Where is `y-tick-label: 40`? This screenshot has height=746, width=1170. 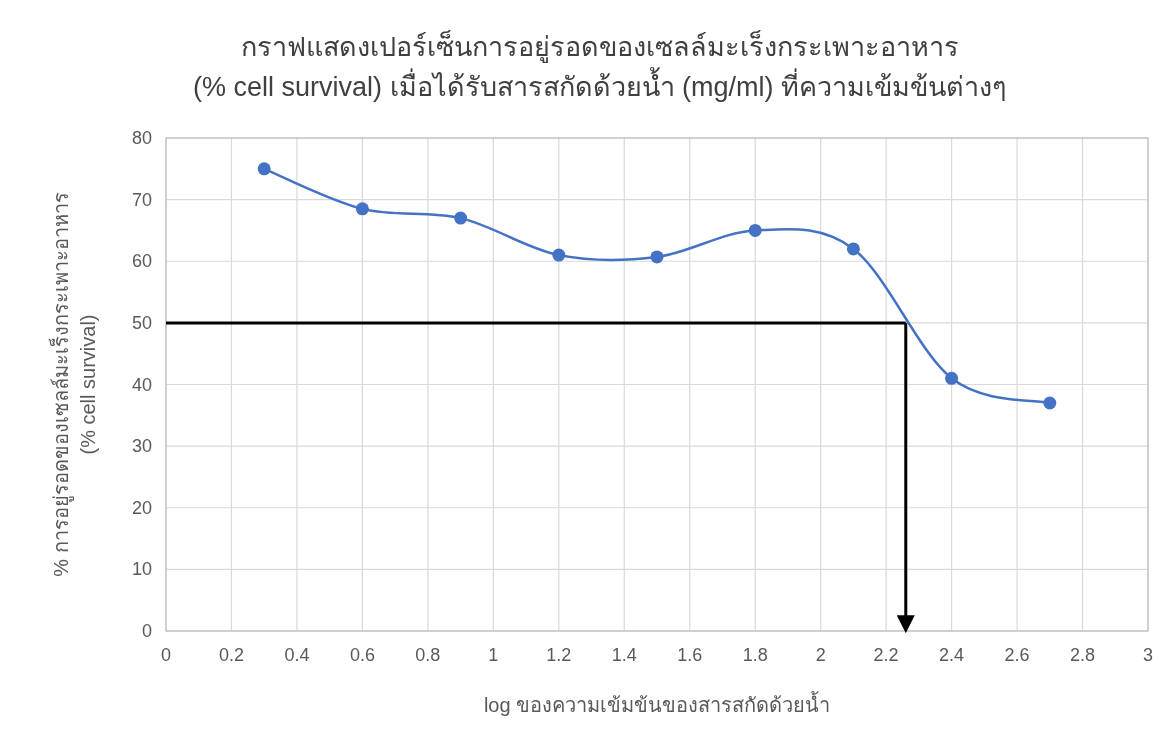
y-tick-label: 40 is located at coordinates (141, 384).